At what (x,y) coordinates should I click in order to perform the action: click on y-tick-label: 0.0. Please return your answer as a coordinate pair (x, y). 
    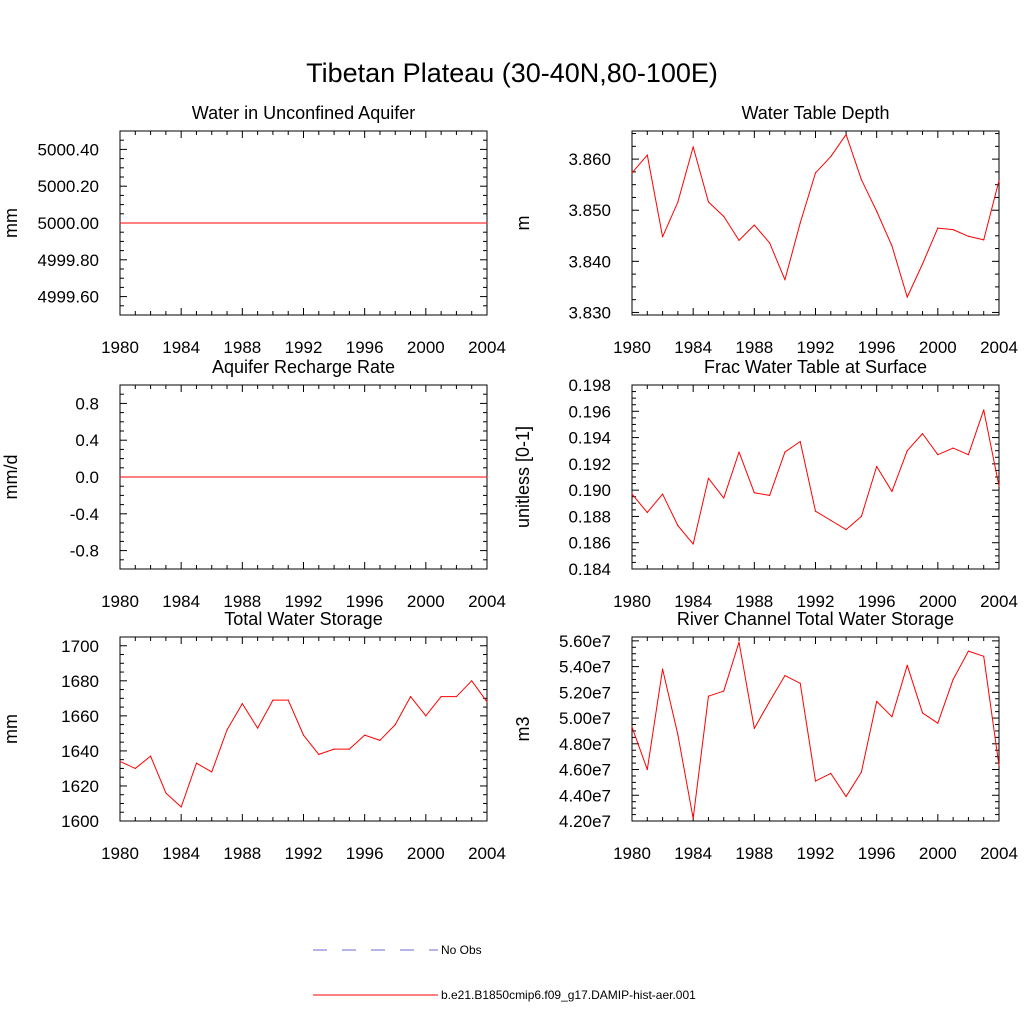
    Looking at the image, I should click on (87, 477).